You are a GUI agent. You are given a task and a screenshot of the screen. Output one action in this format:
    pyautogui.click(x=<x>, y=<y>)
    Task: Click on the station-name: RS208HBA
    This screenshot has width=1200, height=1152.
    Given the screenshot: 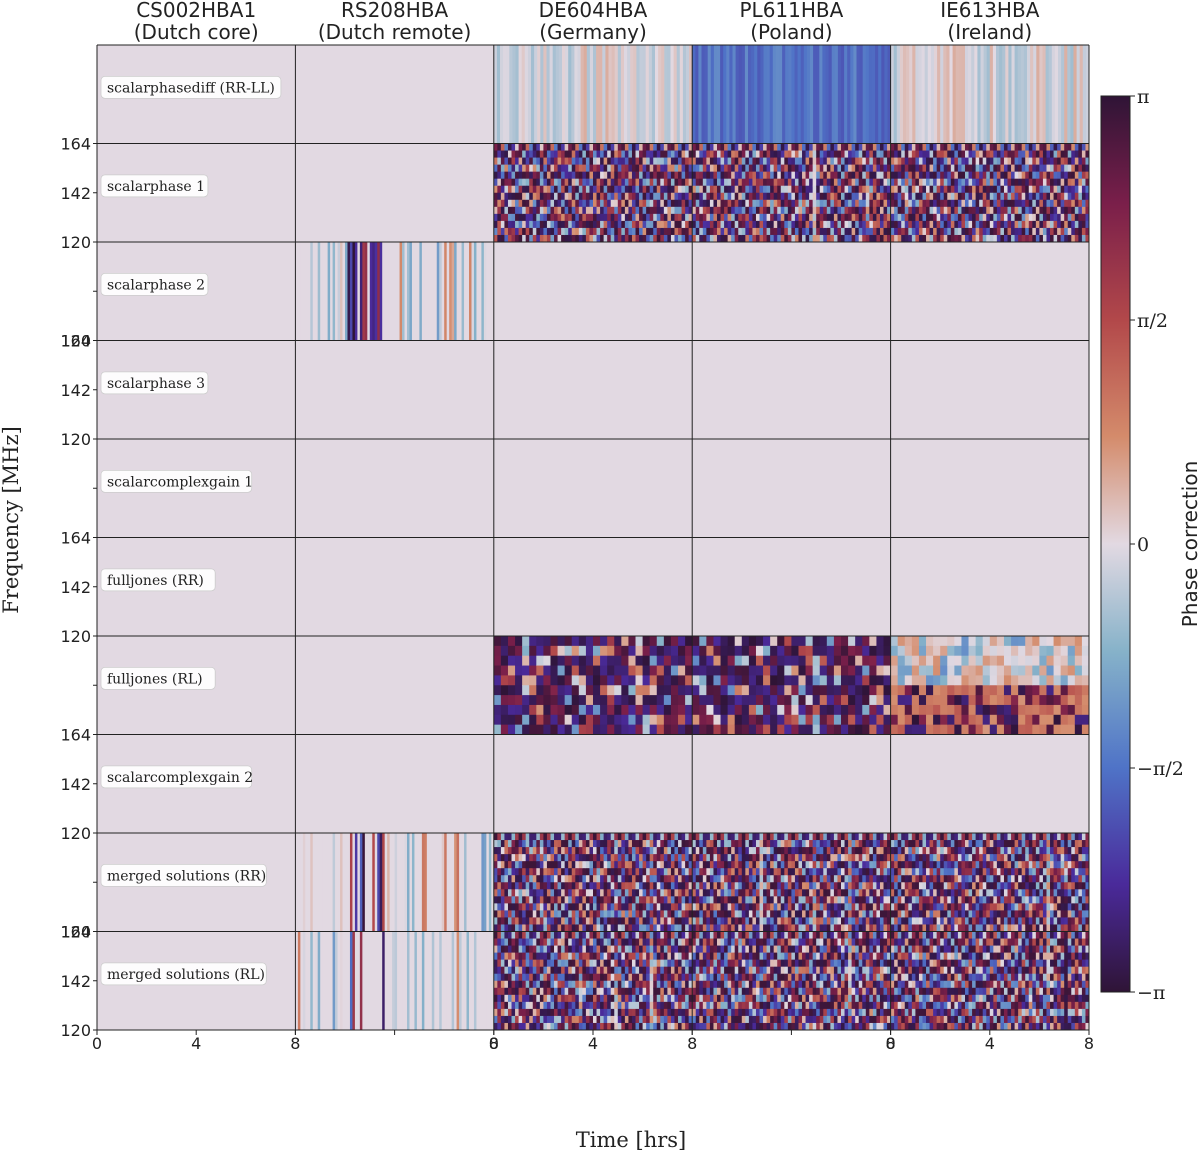 What is the action you would take?
    pyautogui.click(x=395, y=11)
    